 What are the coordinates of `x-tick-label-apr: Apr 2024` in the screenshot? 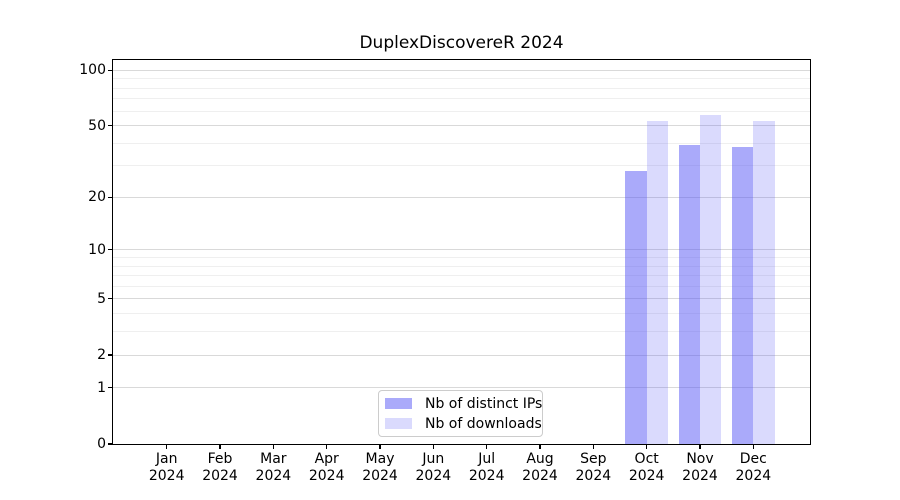 It's located at (326, 467).